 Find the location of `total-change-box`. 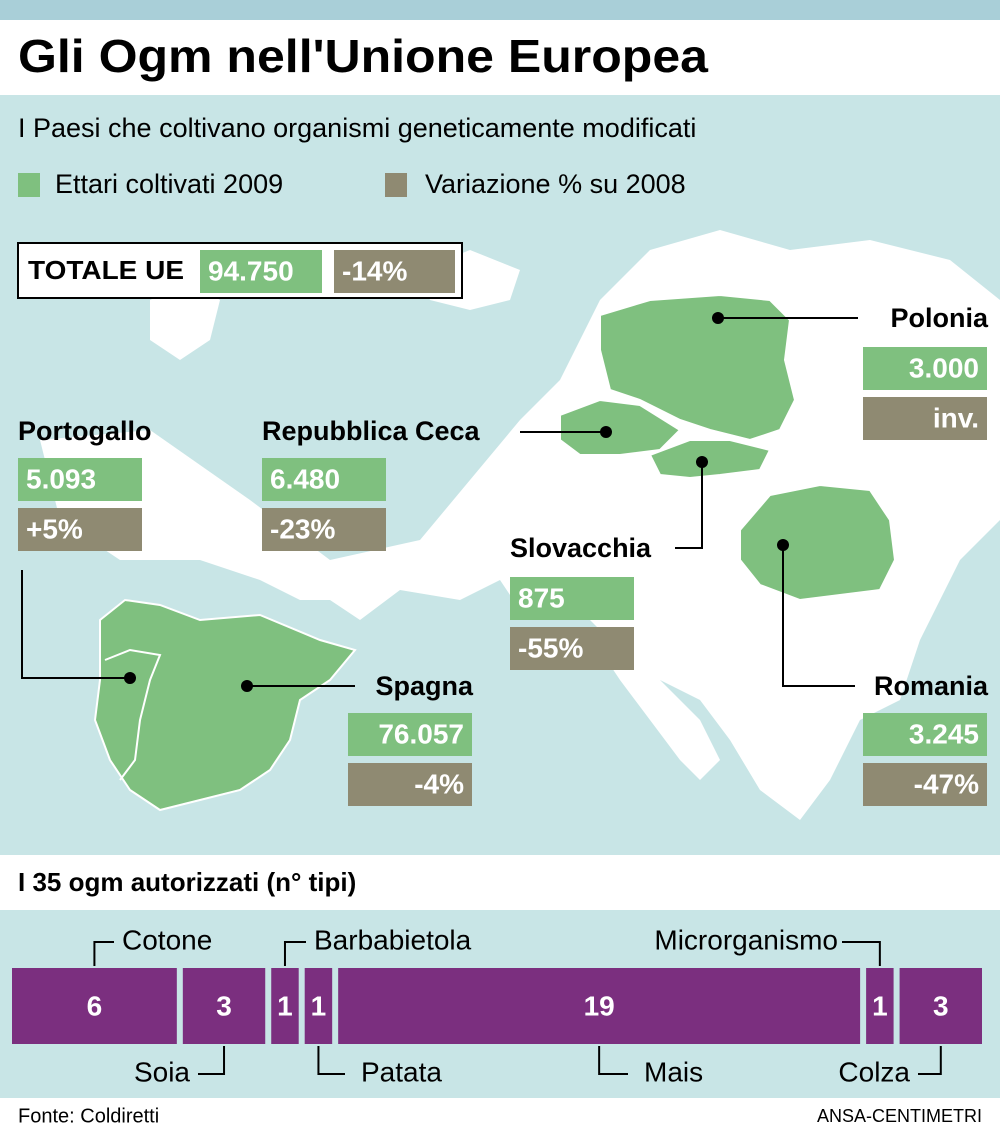

total-change-box is located at coordinates (394, 271).